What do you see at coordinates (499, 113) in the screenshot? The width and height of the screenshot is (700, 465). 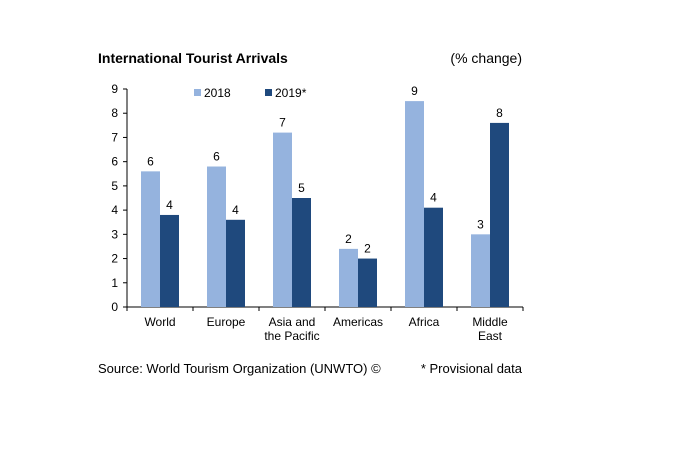 I see `data-label: 8` at bounding box center [499, 113].